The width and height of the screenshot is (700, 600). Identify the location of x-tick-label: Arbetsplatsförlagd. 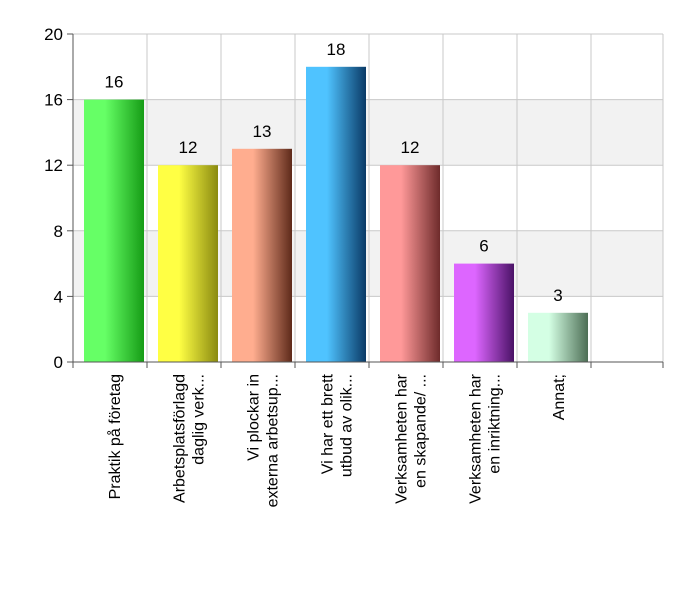
(180, 438).